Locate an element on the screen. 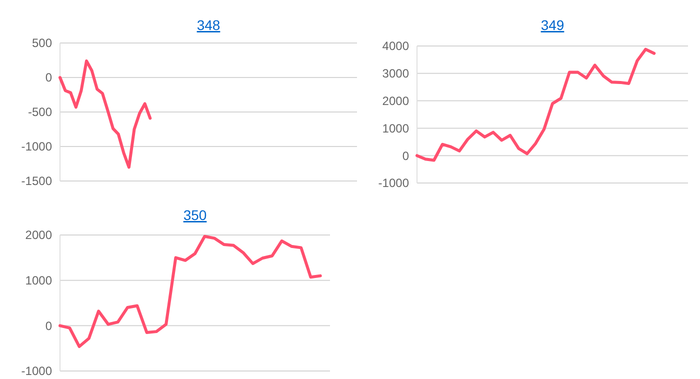  y-tick-label: 500 is located at coordinates (42, 43).